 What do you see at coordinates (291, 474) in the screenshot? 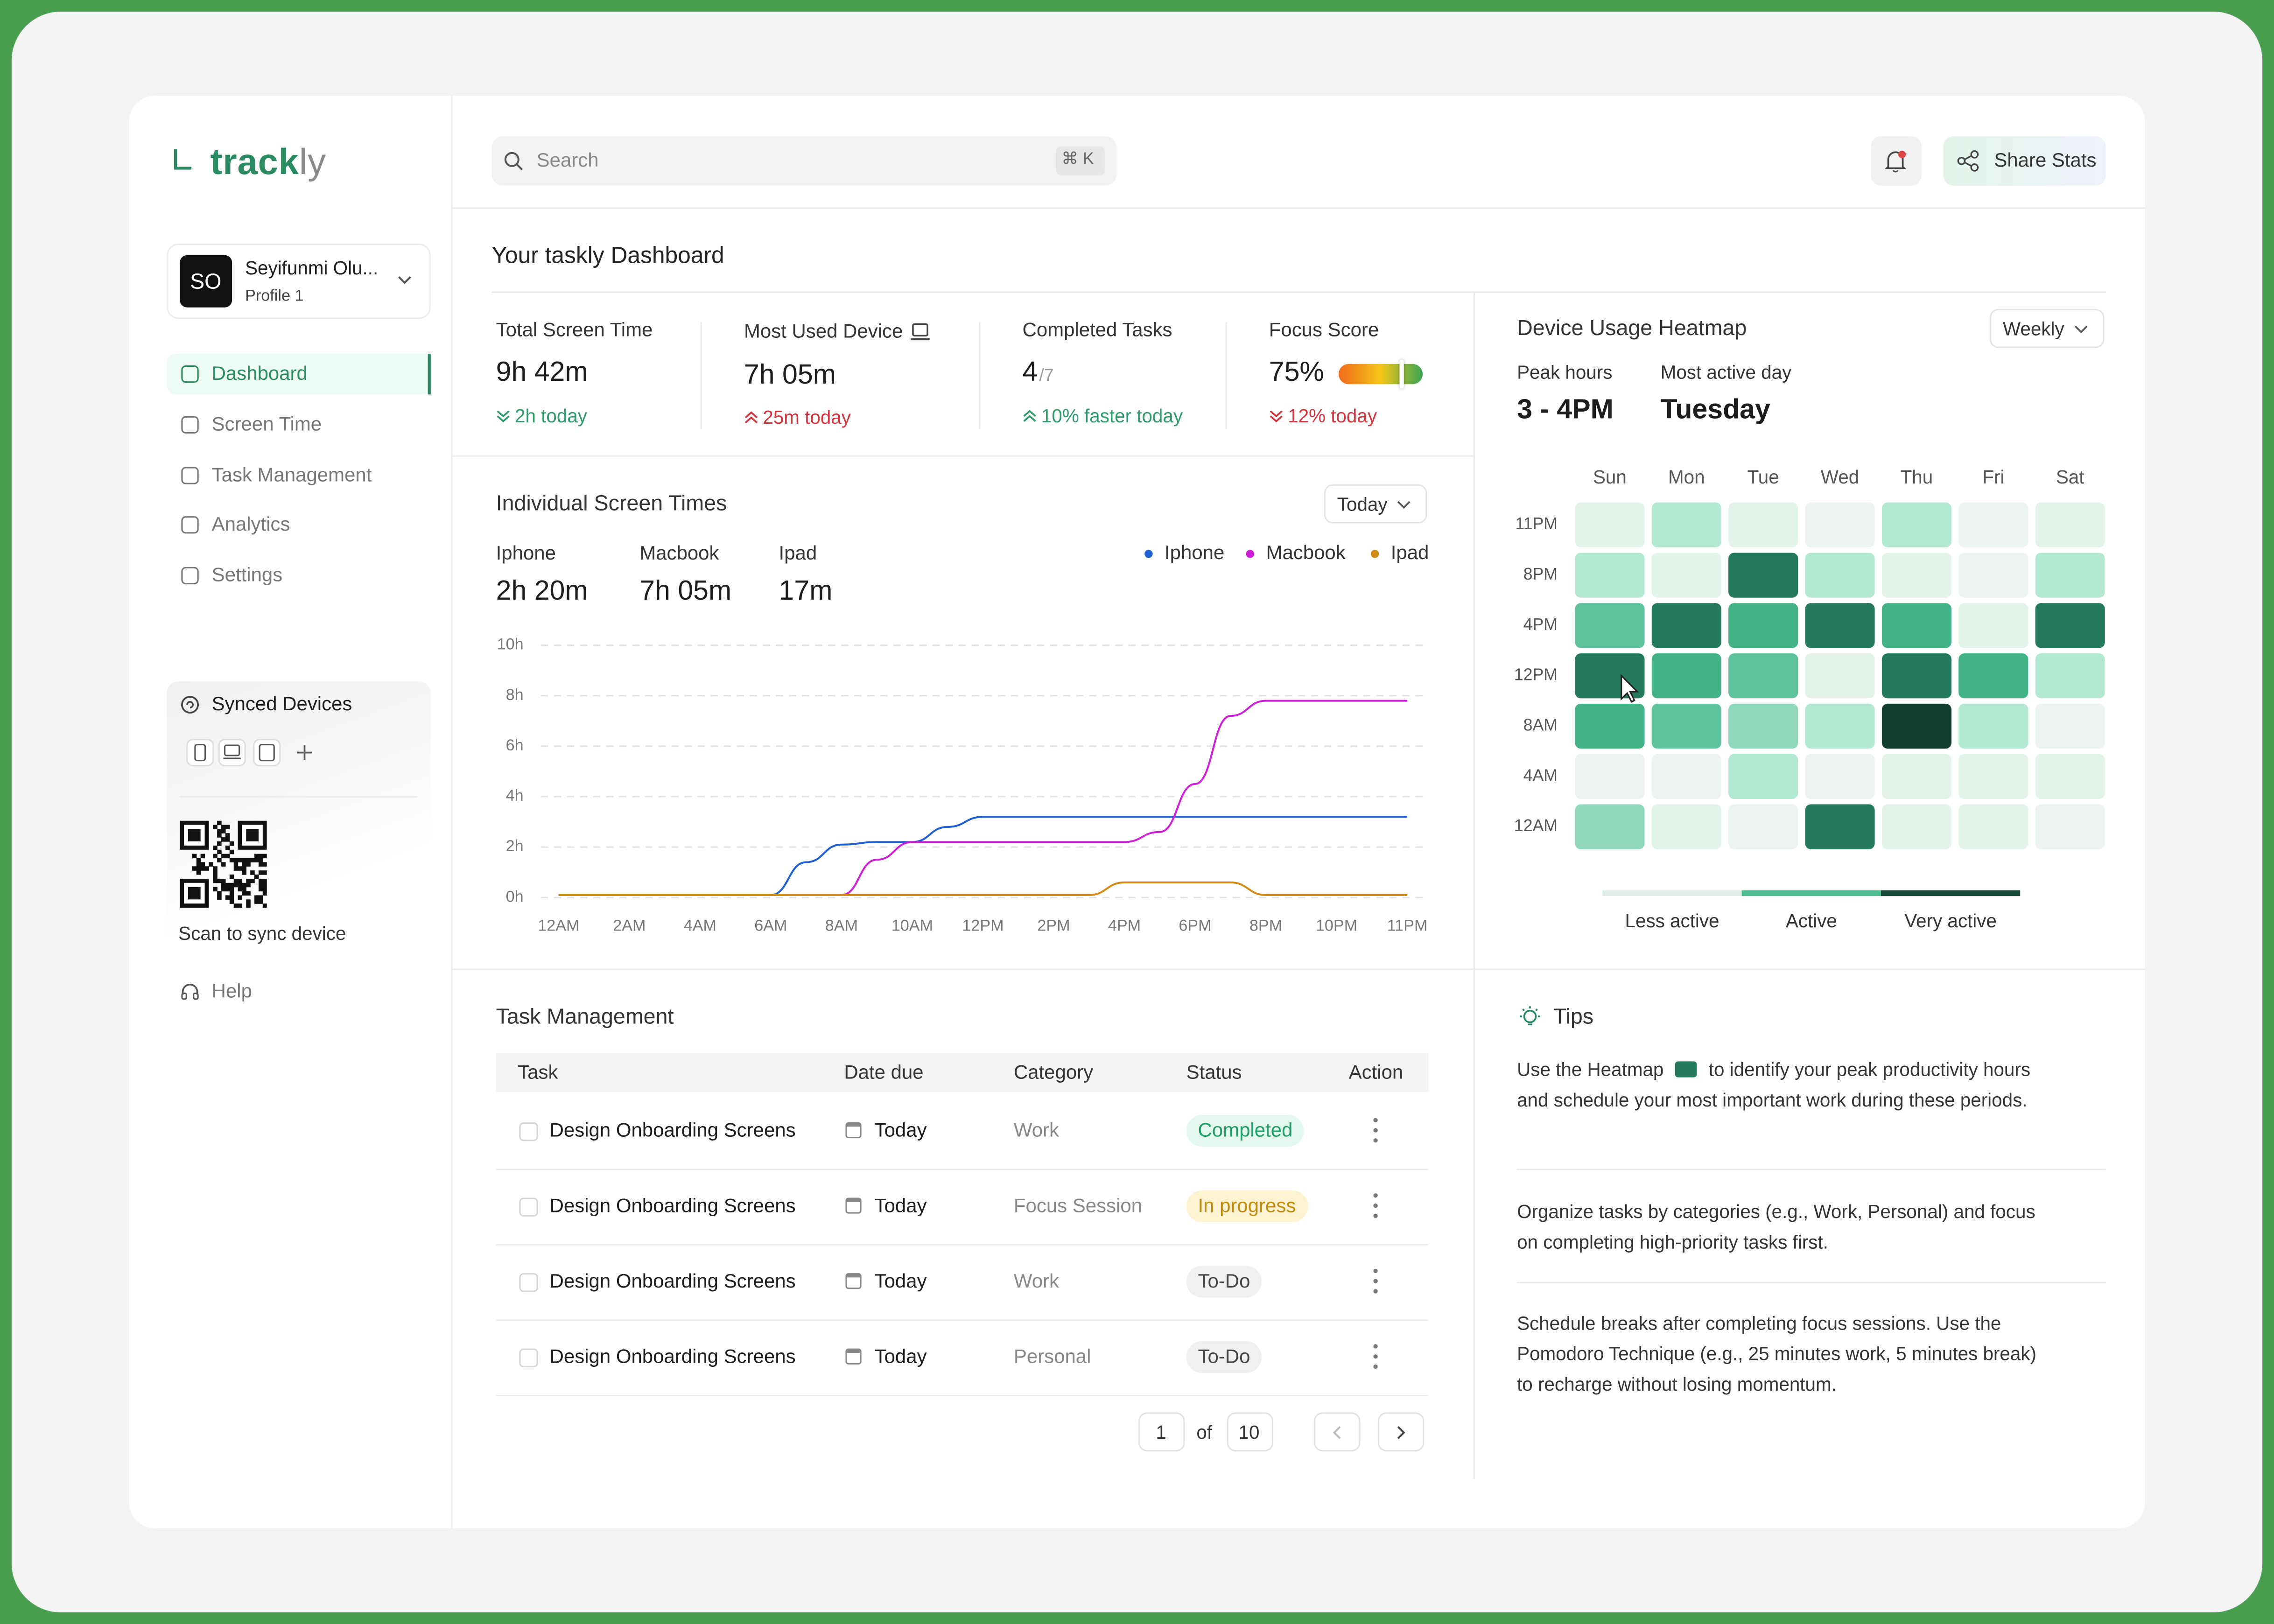
I see `nav-item: Task Management` at bounding box center [291, 474].